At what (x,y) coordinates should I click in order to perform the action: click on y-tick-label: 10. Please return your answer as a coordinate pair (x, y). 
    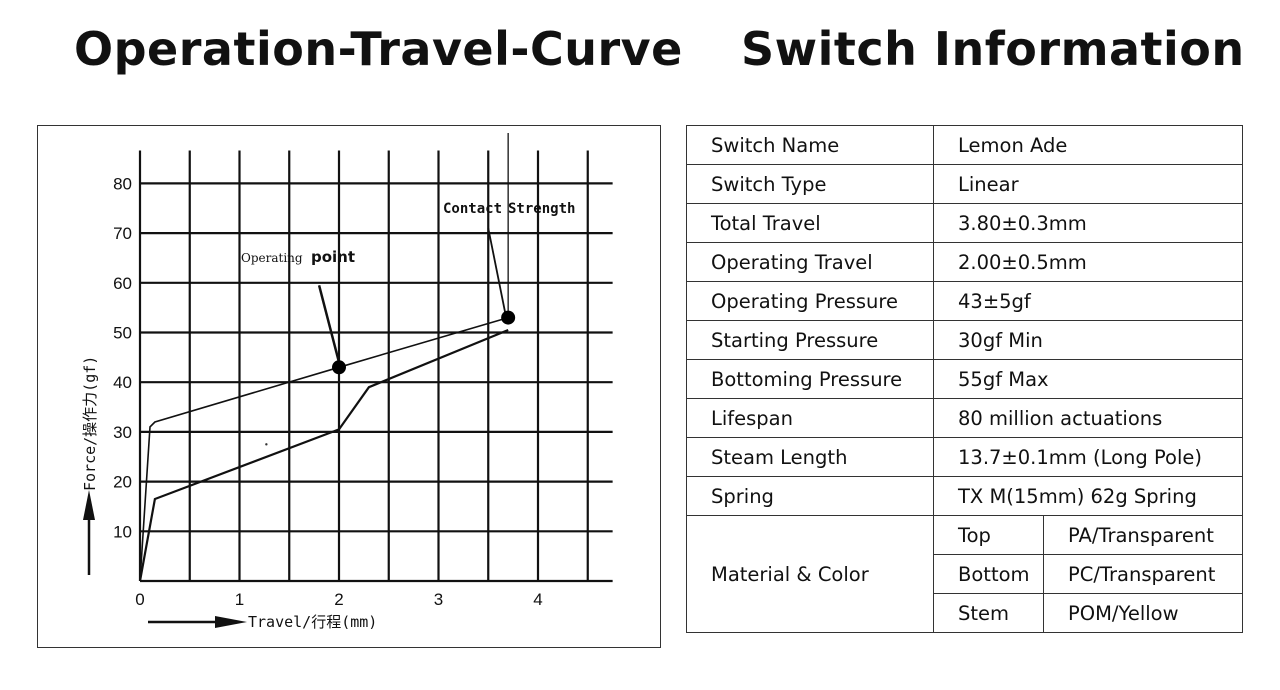
    Looking at the image, I should click on (122, 531).